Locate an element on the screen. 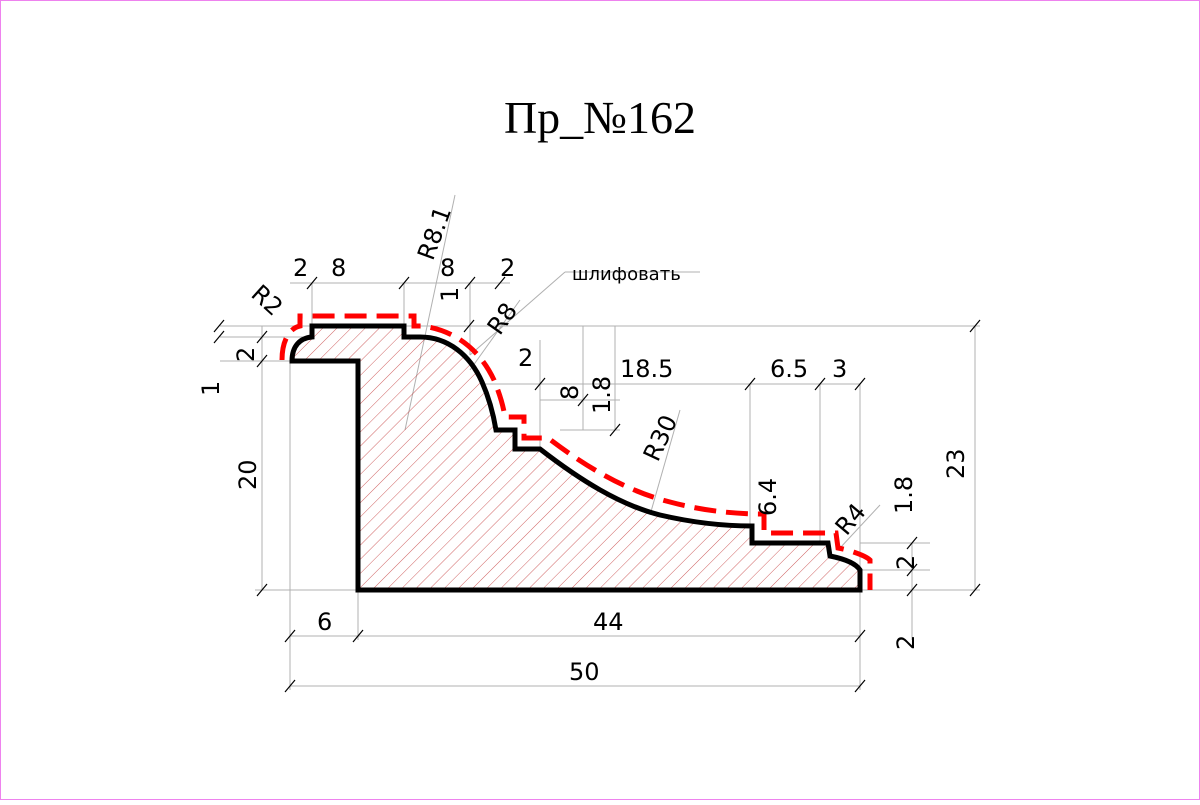 This screenshot has width=1200, height=805. dim-top-2a: 2 is located at coordinates (300, 268).